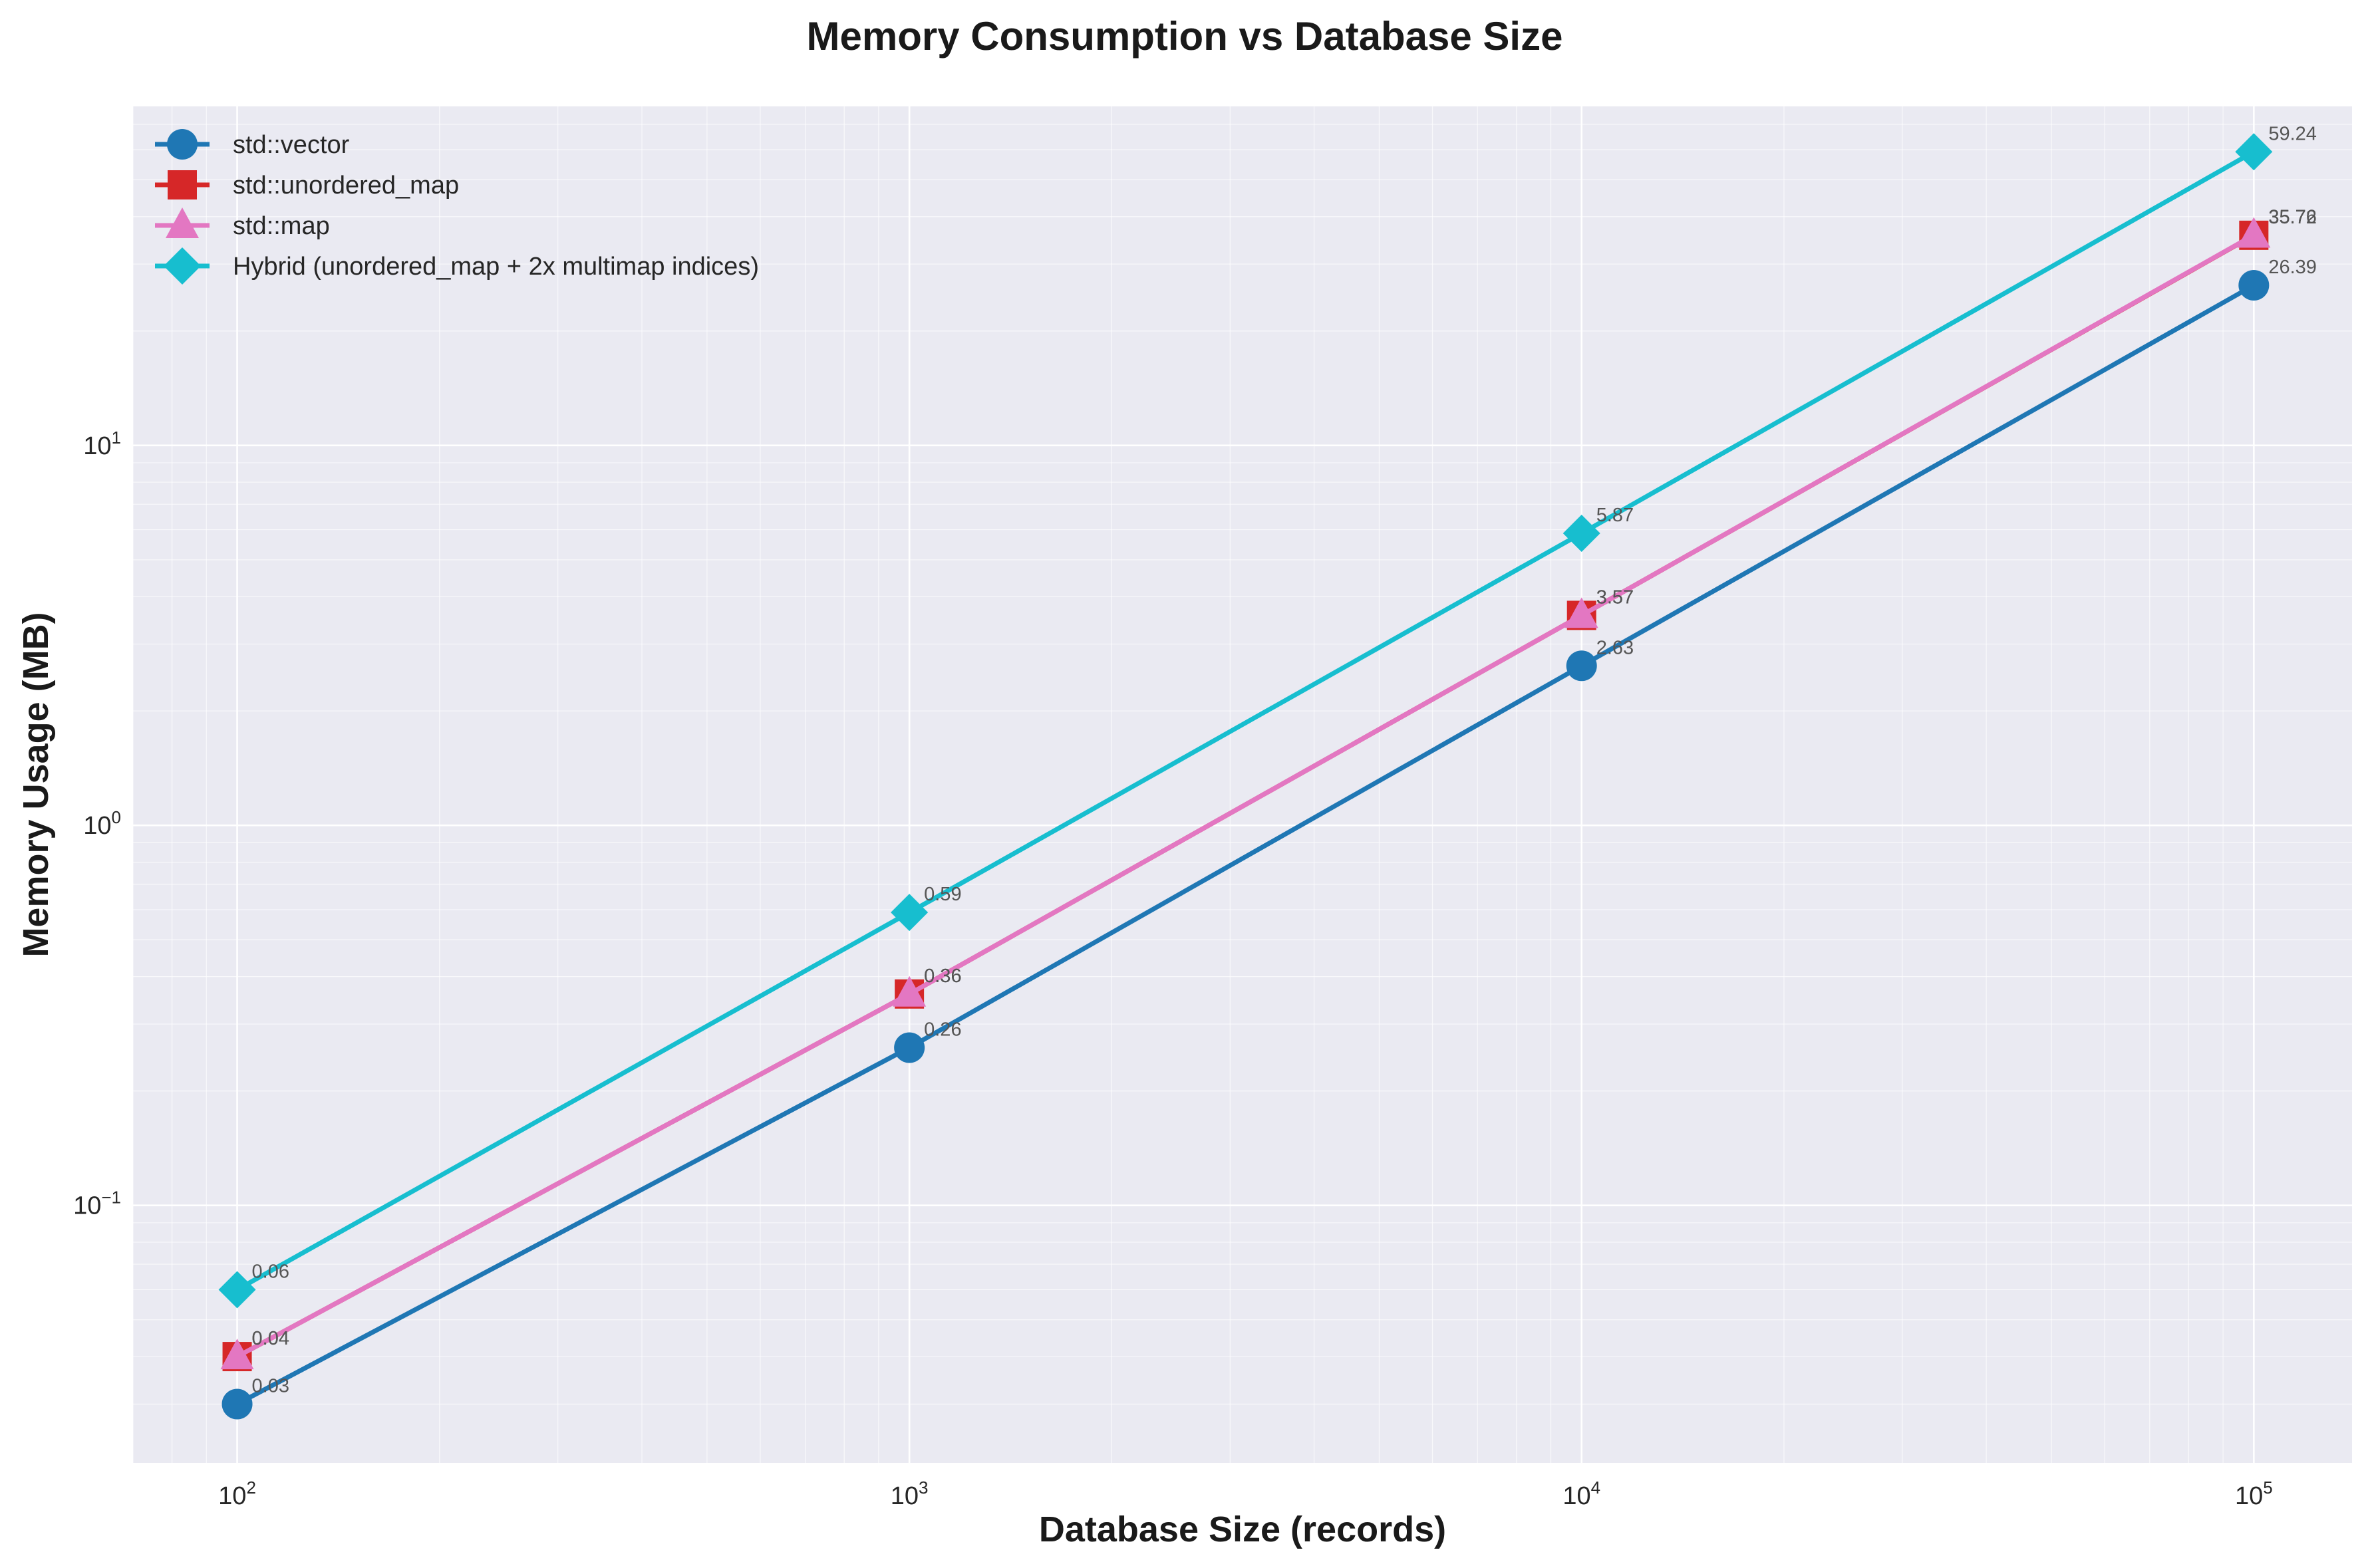 This screenshot has width=2370, height=1568. What do you see at coordinates (1615, 515) in the screenshot?
I see `data-label: 5.87` at bounding box center [1615, 515].